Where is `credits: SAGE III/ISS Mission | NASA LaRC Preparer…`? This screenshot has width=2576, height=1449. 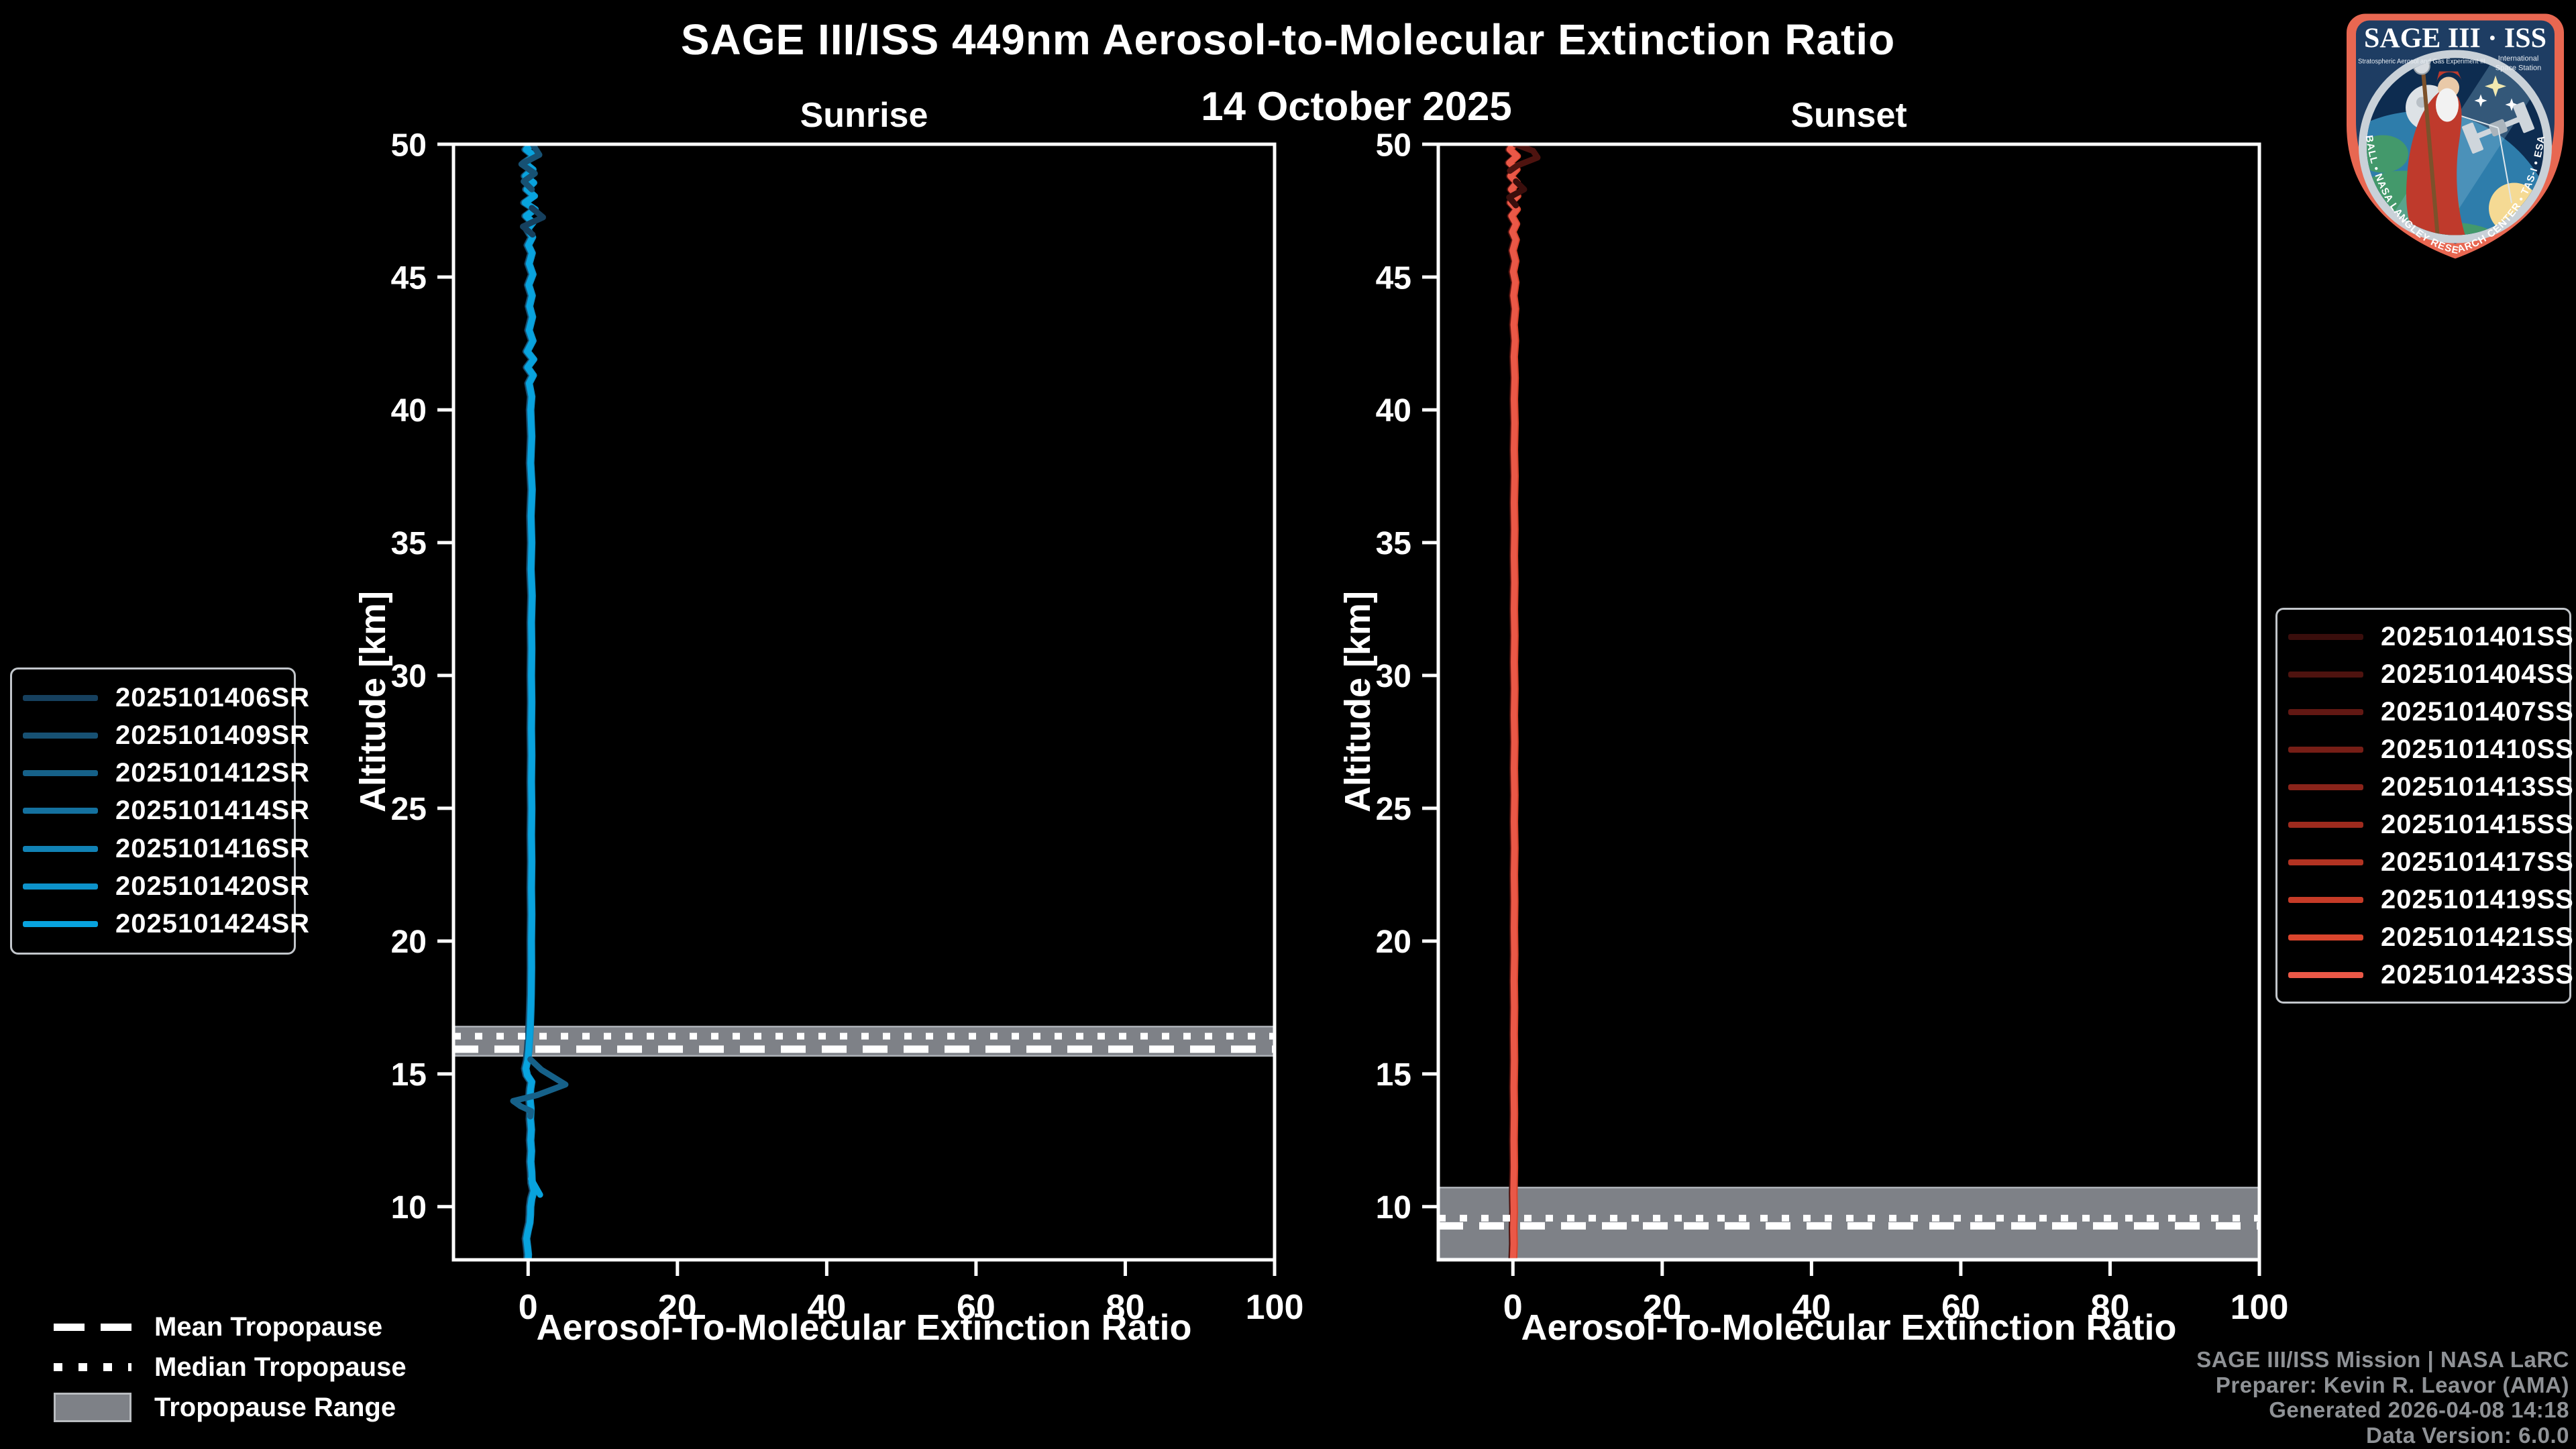
credits: SAGE III/ISS Mission | NASA LaRC Preparer… is located at coordinates (2382, 1397).